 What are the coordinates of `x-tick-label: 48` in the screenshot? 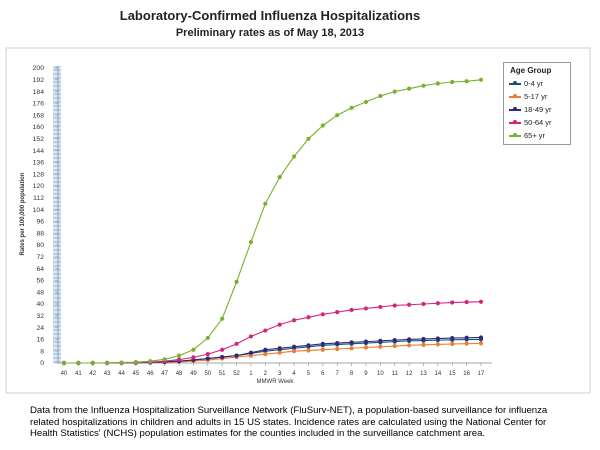 It's located at (179, 374).